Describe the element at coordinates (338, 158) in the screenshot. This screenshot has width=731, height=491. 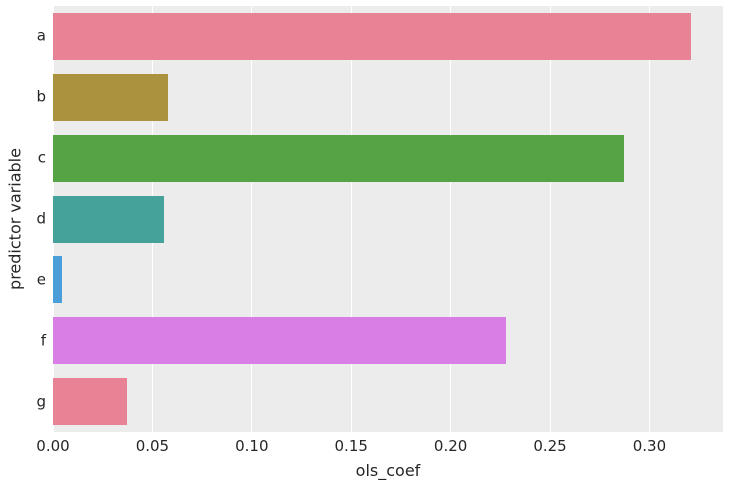
I see `bar-c` at that location.